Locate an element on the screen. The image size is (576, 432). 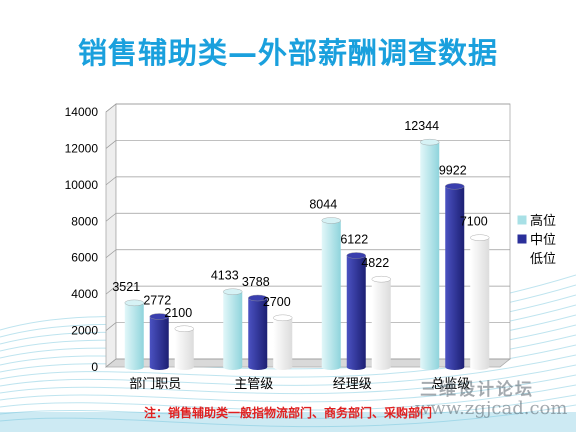
data-label: 3788 is located at coordinates (256, 282).